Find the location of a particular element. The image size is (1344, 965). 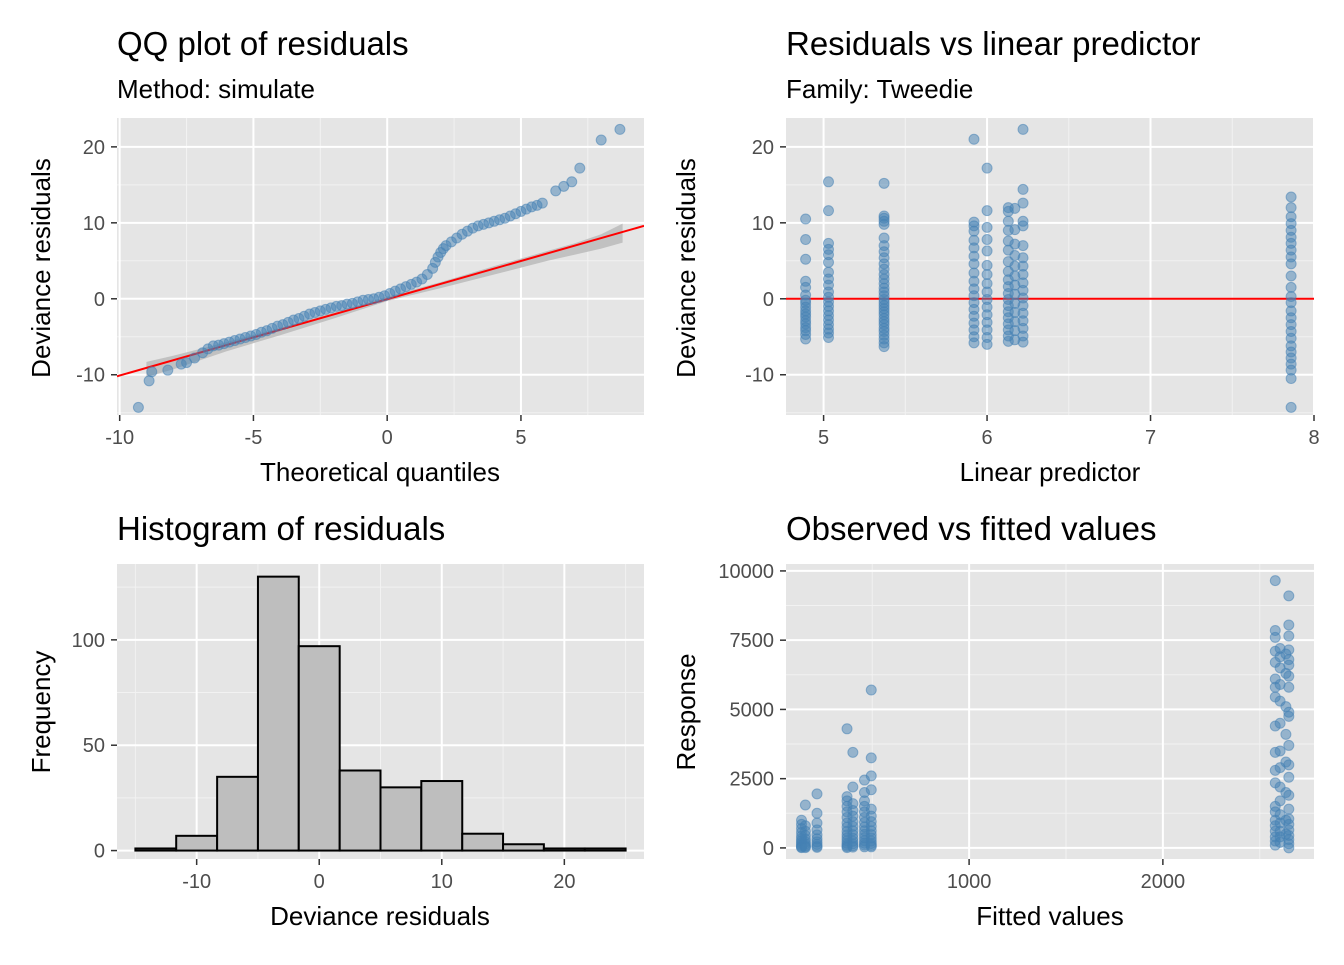

obs-fitted-x-tick-label: 2000 is located at coordinates (1163, 882).